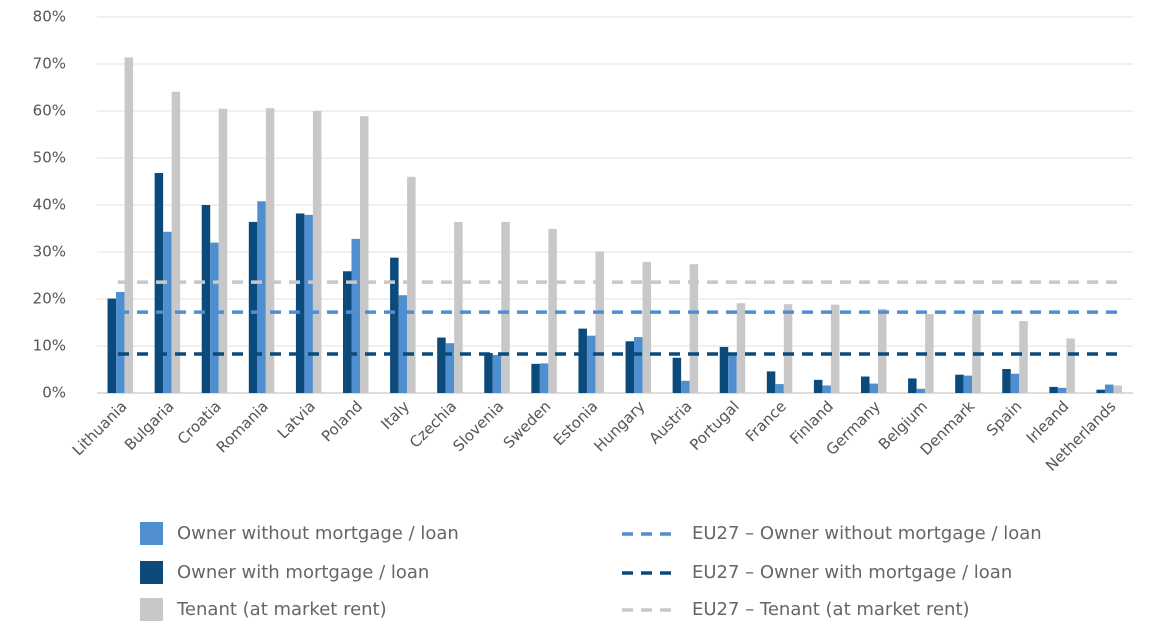 The image size is (1149, 627). Describe the element at coordinates (149, 425) in the screenshot. I see `x-tick-label: Bulgaria` at that location.